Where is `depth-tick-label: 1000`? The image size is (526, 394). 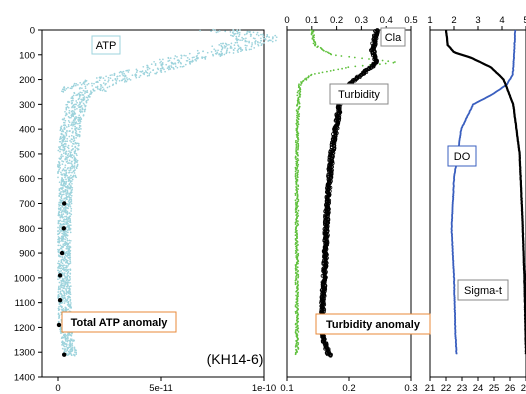 depth-tick-label: 1000 is located at coordinates (24, 278).